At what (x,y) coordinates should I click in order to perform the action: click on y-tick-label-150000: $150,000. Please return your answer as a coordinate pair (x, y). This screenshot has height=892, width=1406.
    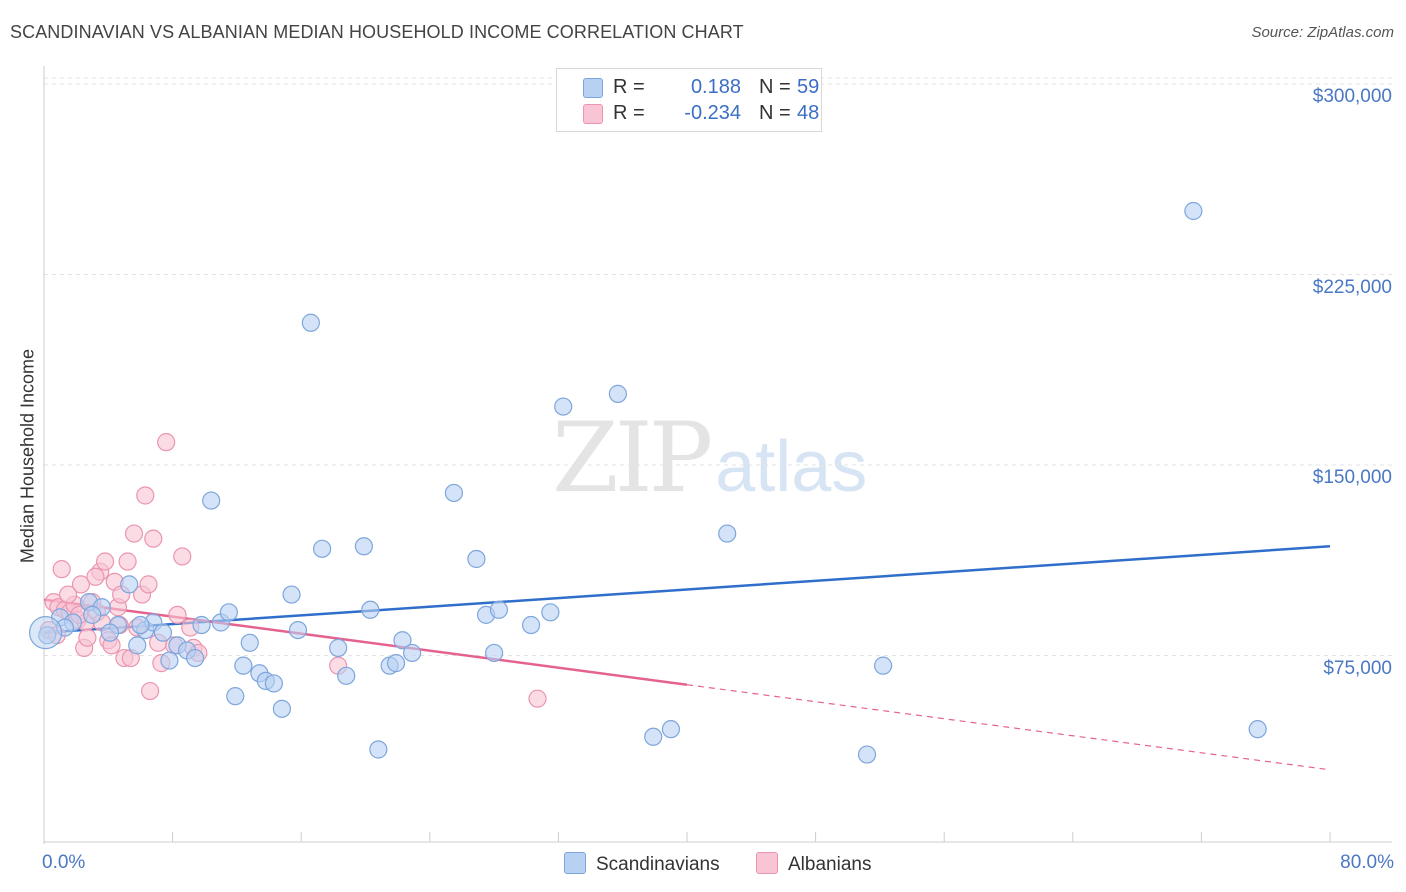
    Looking at the image, I should click on (1352, 477).